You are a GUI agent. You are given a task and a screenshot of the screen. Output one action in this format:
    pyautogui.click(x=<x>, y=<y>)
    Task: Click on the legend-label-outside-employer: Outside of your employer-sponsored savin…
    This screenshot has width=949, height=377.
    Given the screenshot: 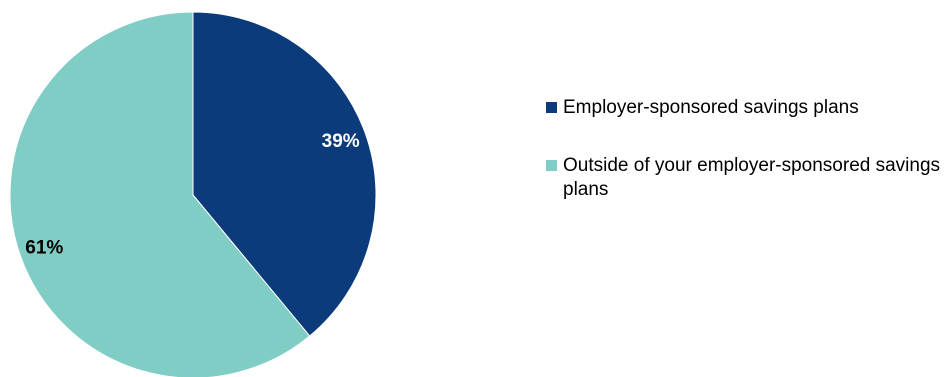 What is the action you would take?
    pyautogui.click(x=752, y=177)
    